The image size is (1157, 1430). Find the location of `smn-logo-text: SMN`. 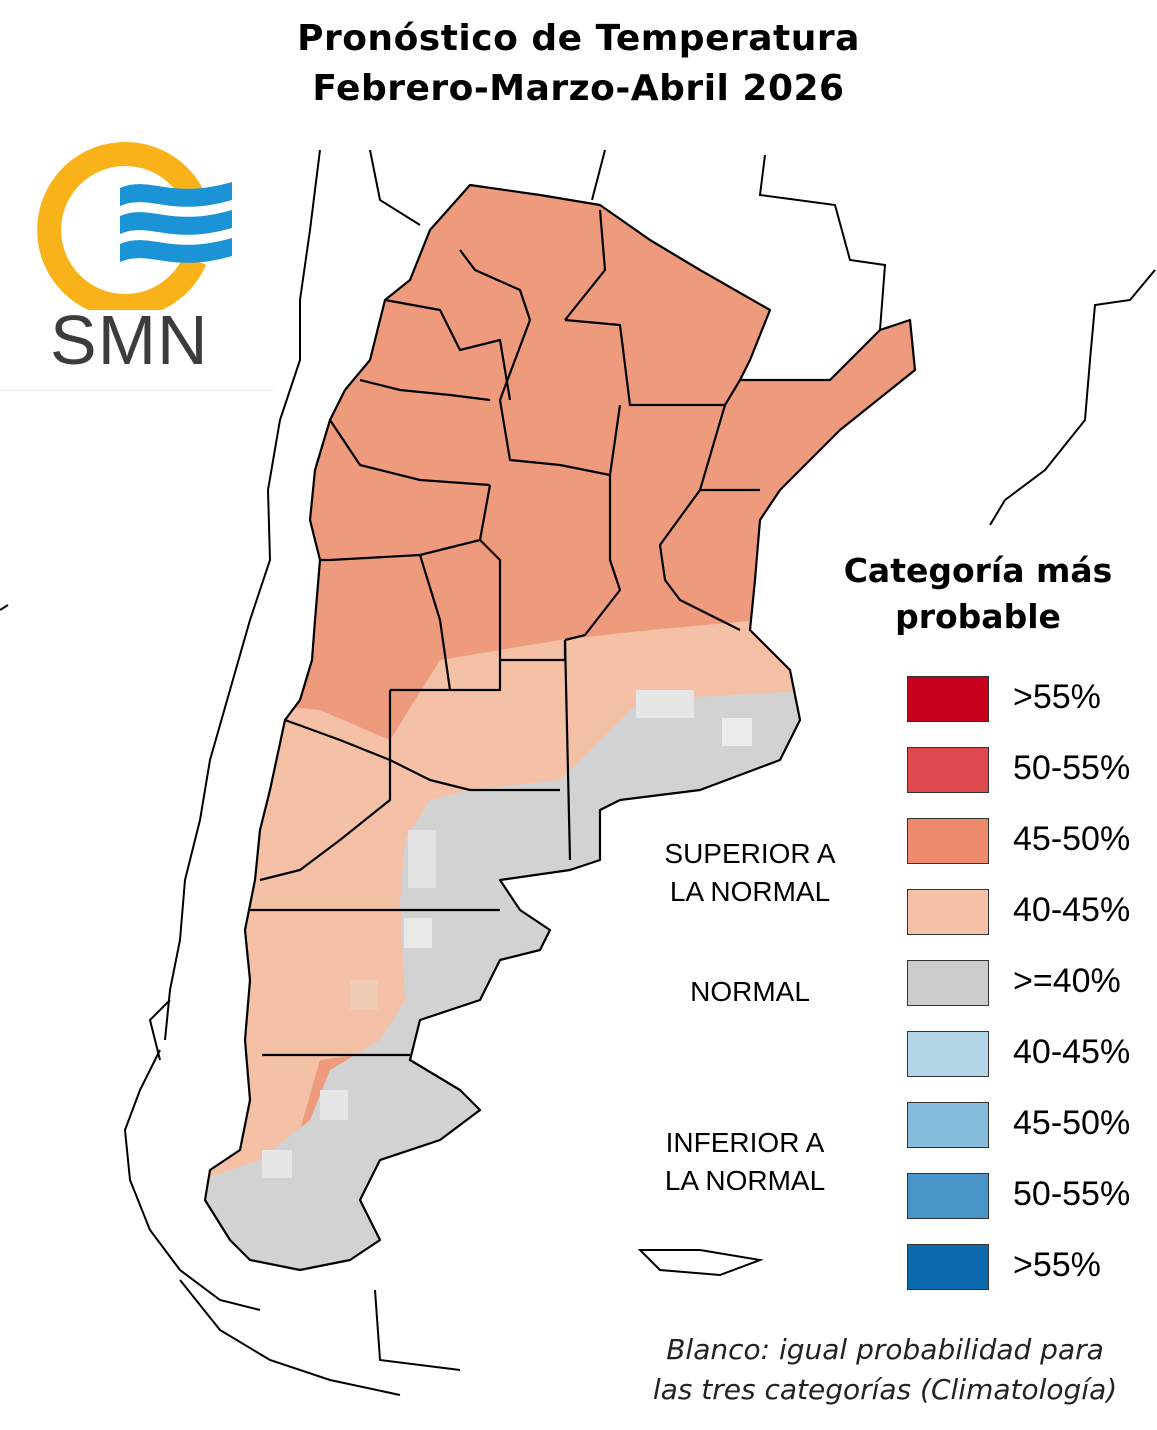

smn-logo-text: SMN is located at coordinates (129, 340).